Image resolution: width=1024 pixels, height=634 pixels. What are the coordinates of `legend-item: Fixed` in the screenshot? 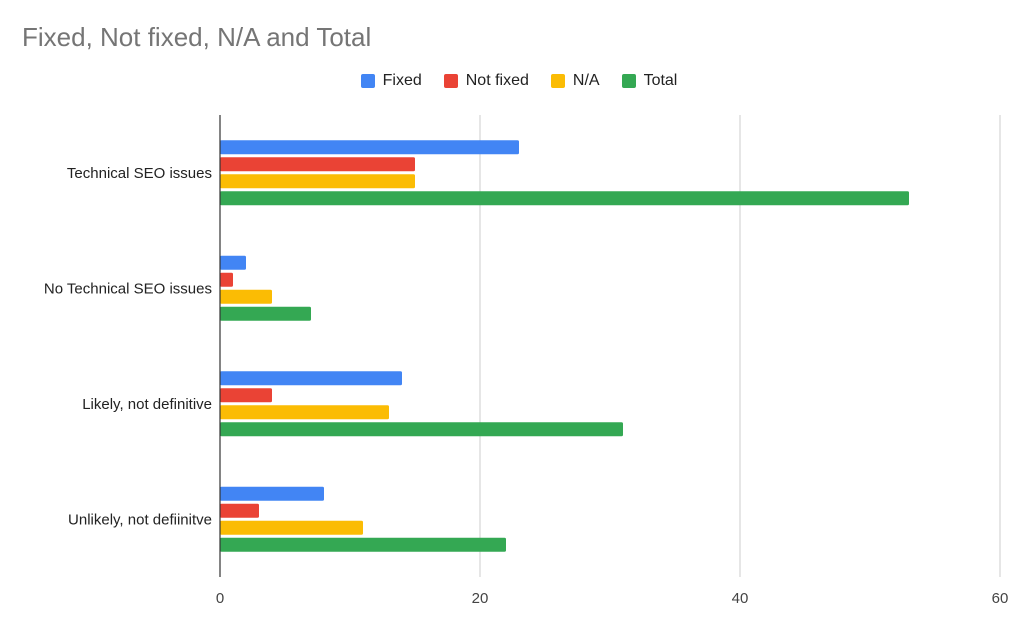 It's located at (391, 81).